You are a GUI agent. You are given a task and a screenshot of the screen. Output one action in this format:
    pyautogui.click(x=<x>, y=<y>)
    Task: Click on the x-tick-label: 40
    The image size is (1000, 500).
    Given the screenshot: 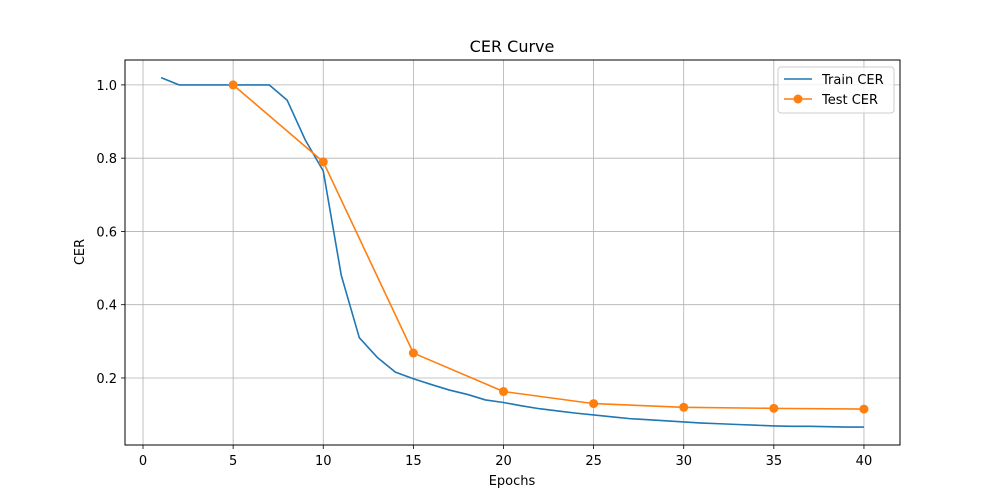 What is the action you would take?
    pyautogui.click(x=864, y=461)
    